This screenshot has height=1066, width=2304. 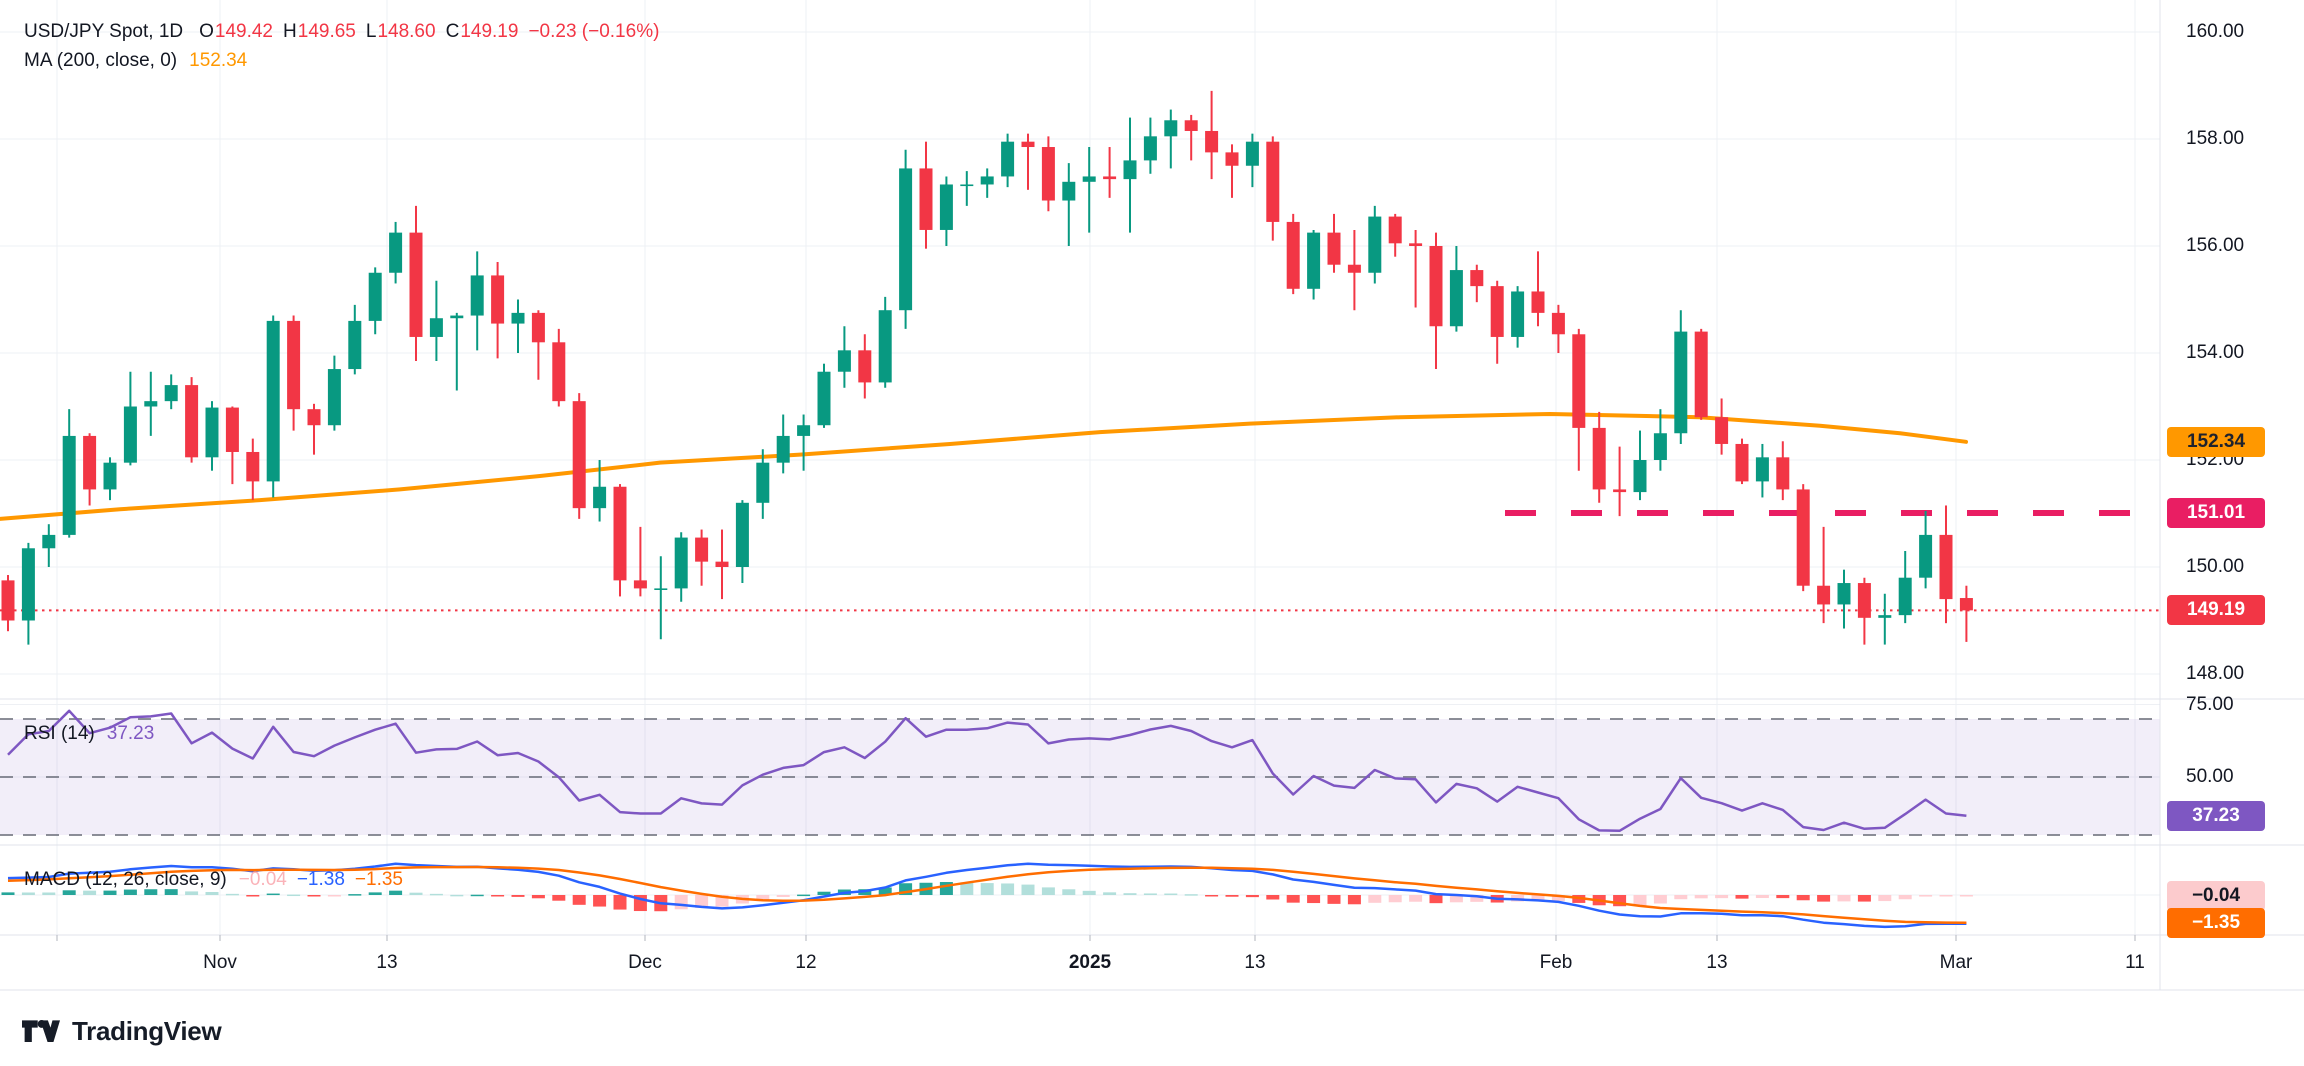 I want to click on rsi-label: RSI (14), so click(x=59, y=733).